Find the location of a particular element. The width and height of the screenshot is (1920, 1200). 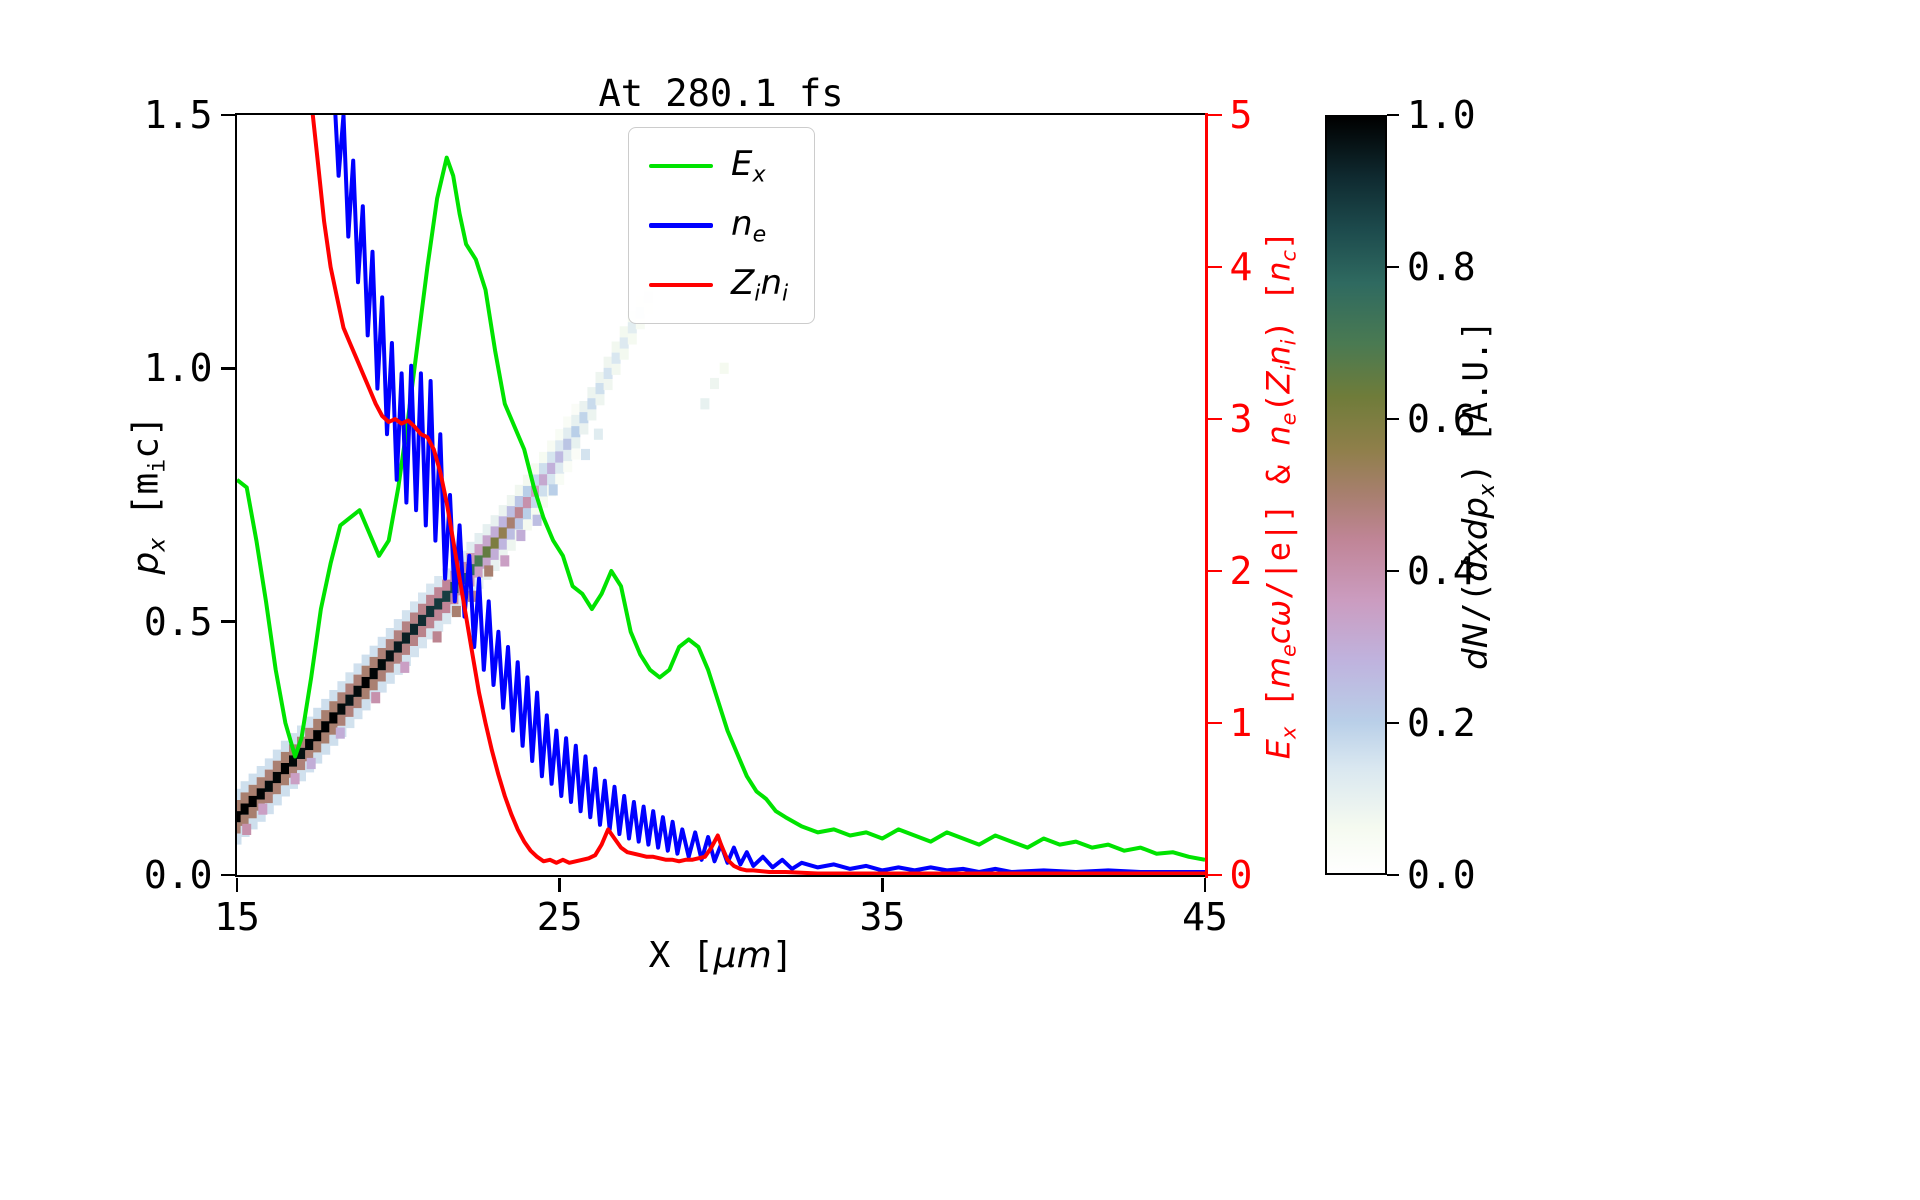

label-segment: X [ is located at coordinates (681, 955).